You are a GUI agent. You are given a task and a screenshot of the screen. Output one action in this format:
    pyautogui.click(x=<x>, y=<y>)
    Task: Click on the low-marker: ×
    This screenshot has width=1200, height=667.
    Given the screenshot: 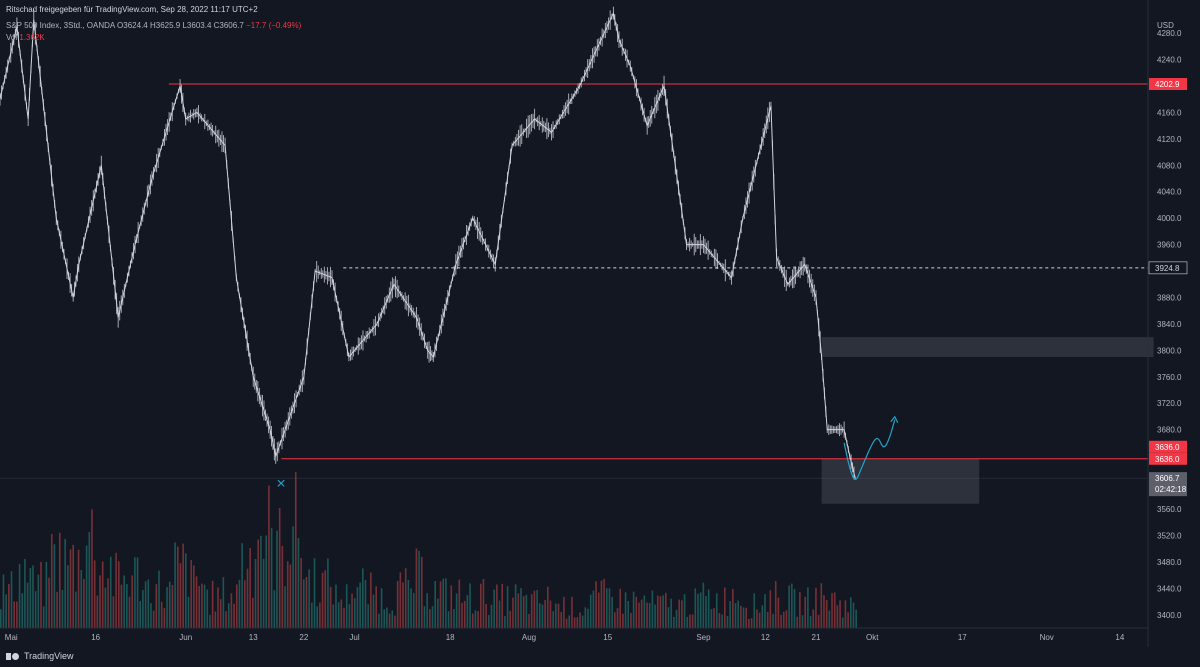 What is the action you would take?
    pyautogui.click(x=280, y=484)
    